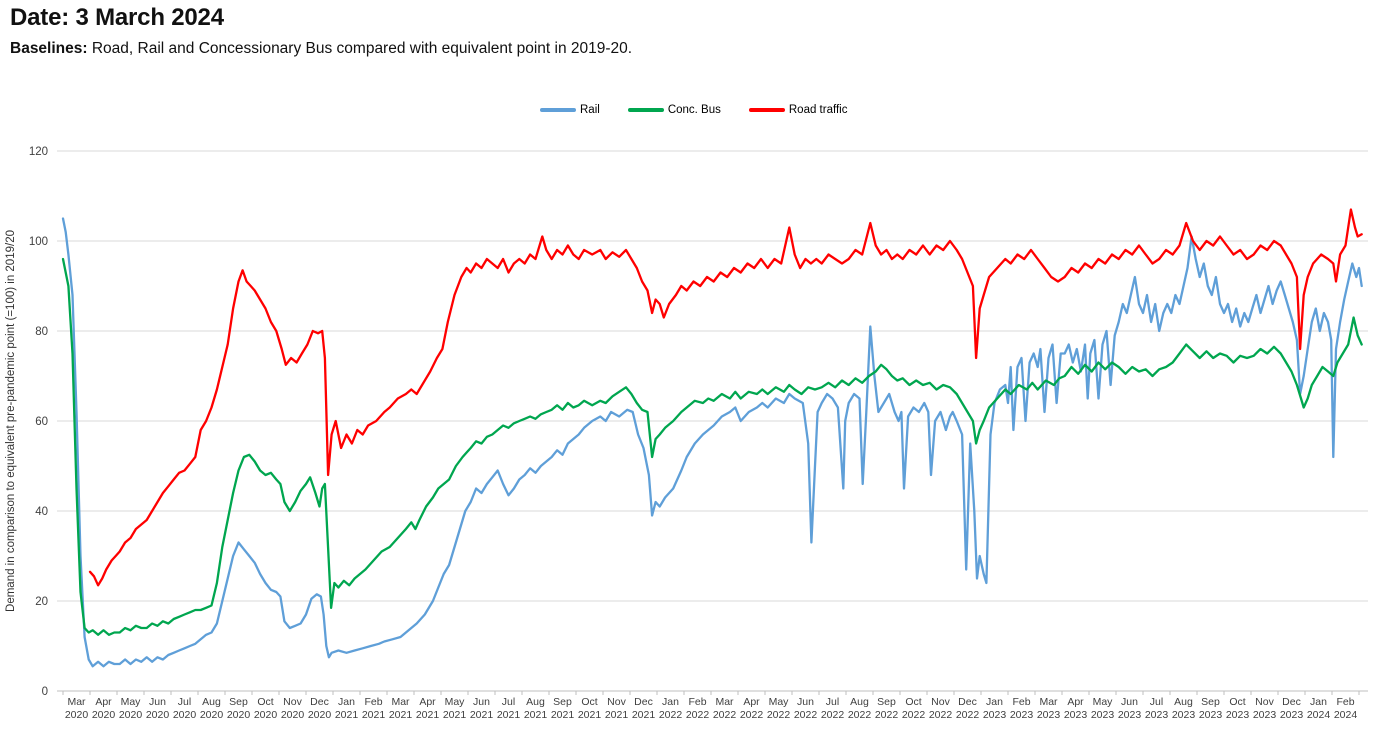 The width and height of the screenshot is (1376, 734). I want to click on x-tick-label-oct-2020: Oct 2020, so click(266, 708).